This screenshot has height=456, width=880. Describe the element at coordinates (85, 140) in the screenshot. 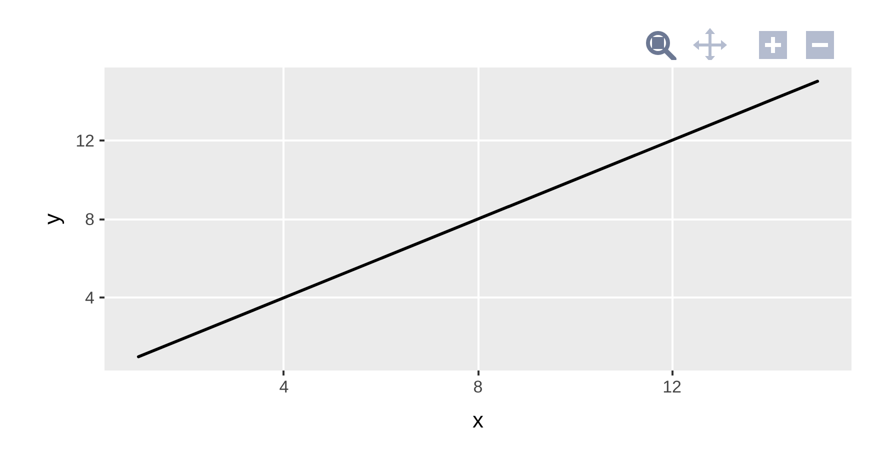

I see `y-tick-label: 12` at that location.